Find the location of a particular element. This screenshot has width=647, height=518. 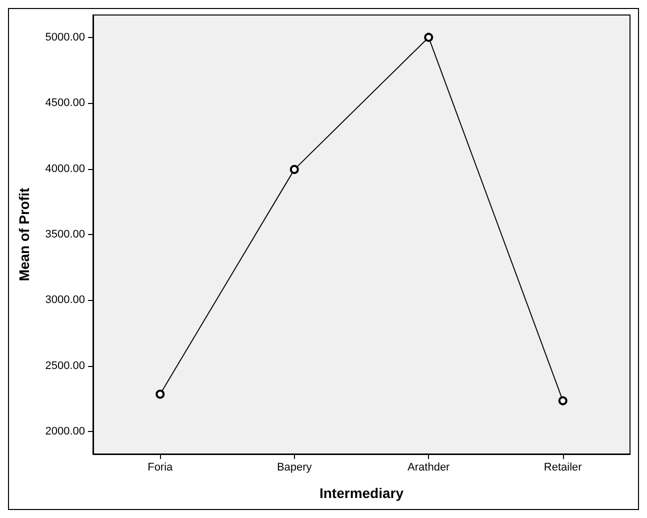

y-axis-title: Mean of Profit is located at coordinates (24, 235).